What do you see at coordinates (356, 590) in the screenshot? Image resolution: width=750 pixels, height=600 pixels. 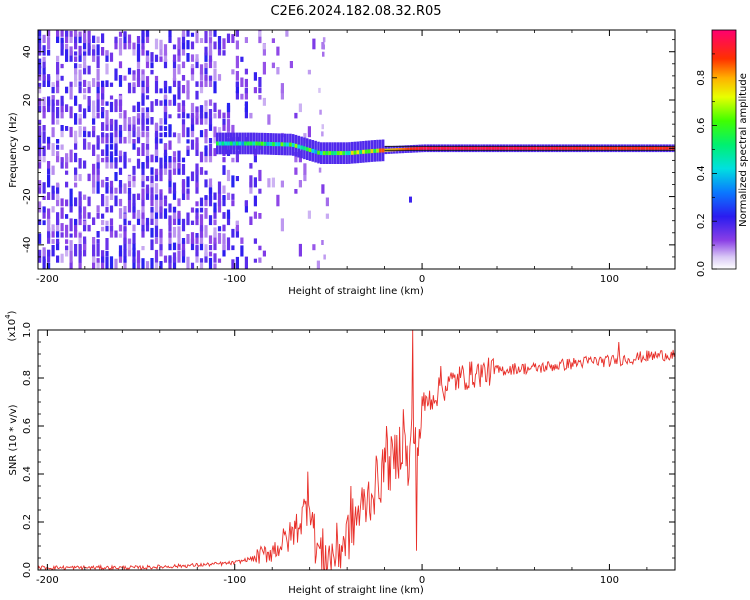 I see `snr-x-label: Height of straight line (km)` at bounding box center [356, 590].